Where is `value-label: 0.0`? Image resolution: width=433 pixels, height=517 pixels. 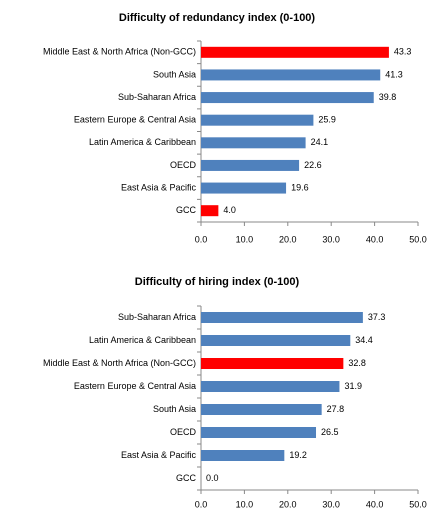 value-label: 0.0 is located at coordinates (212, 478).